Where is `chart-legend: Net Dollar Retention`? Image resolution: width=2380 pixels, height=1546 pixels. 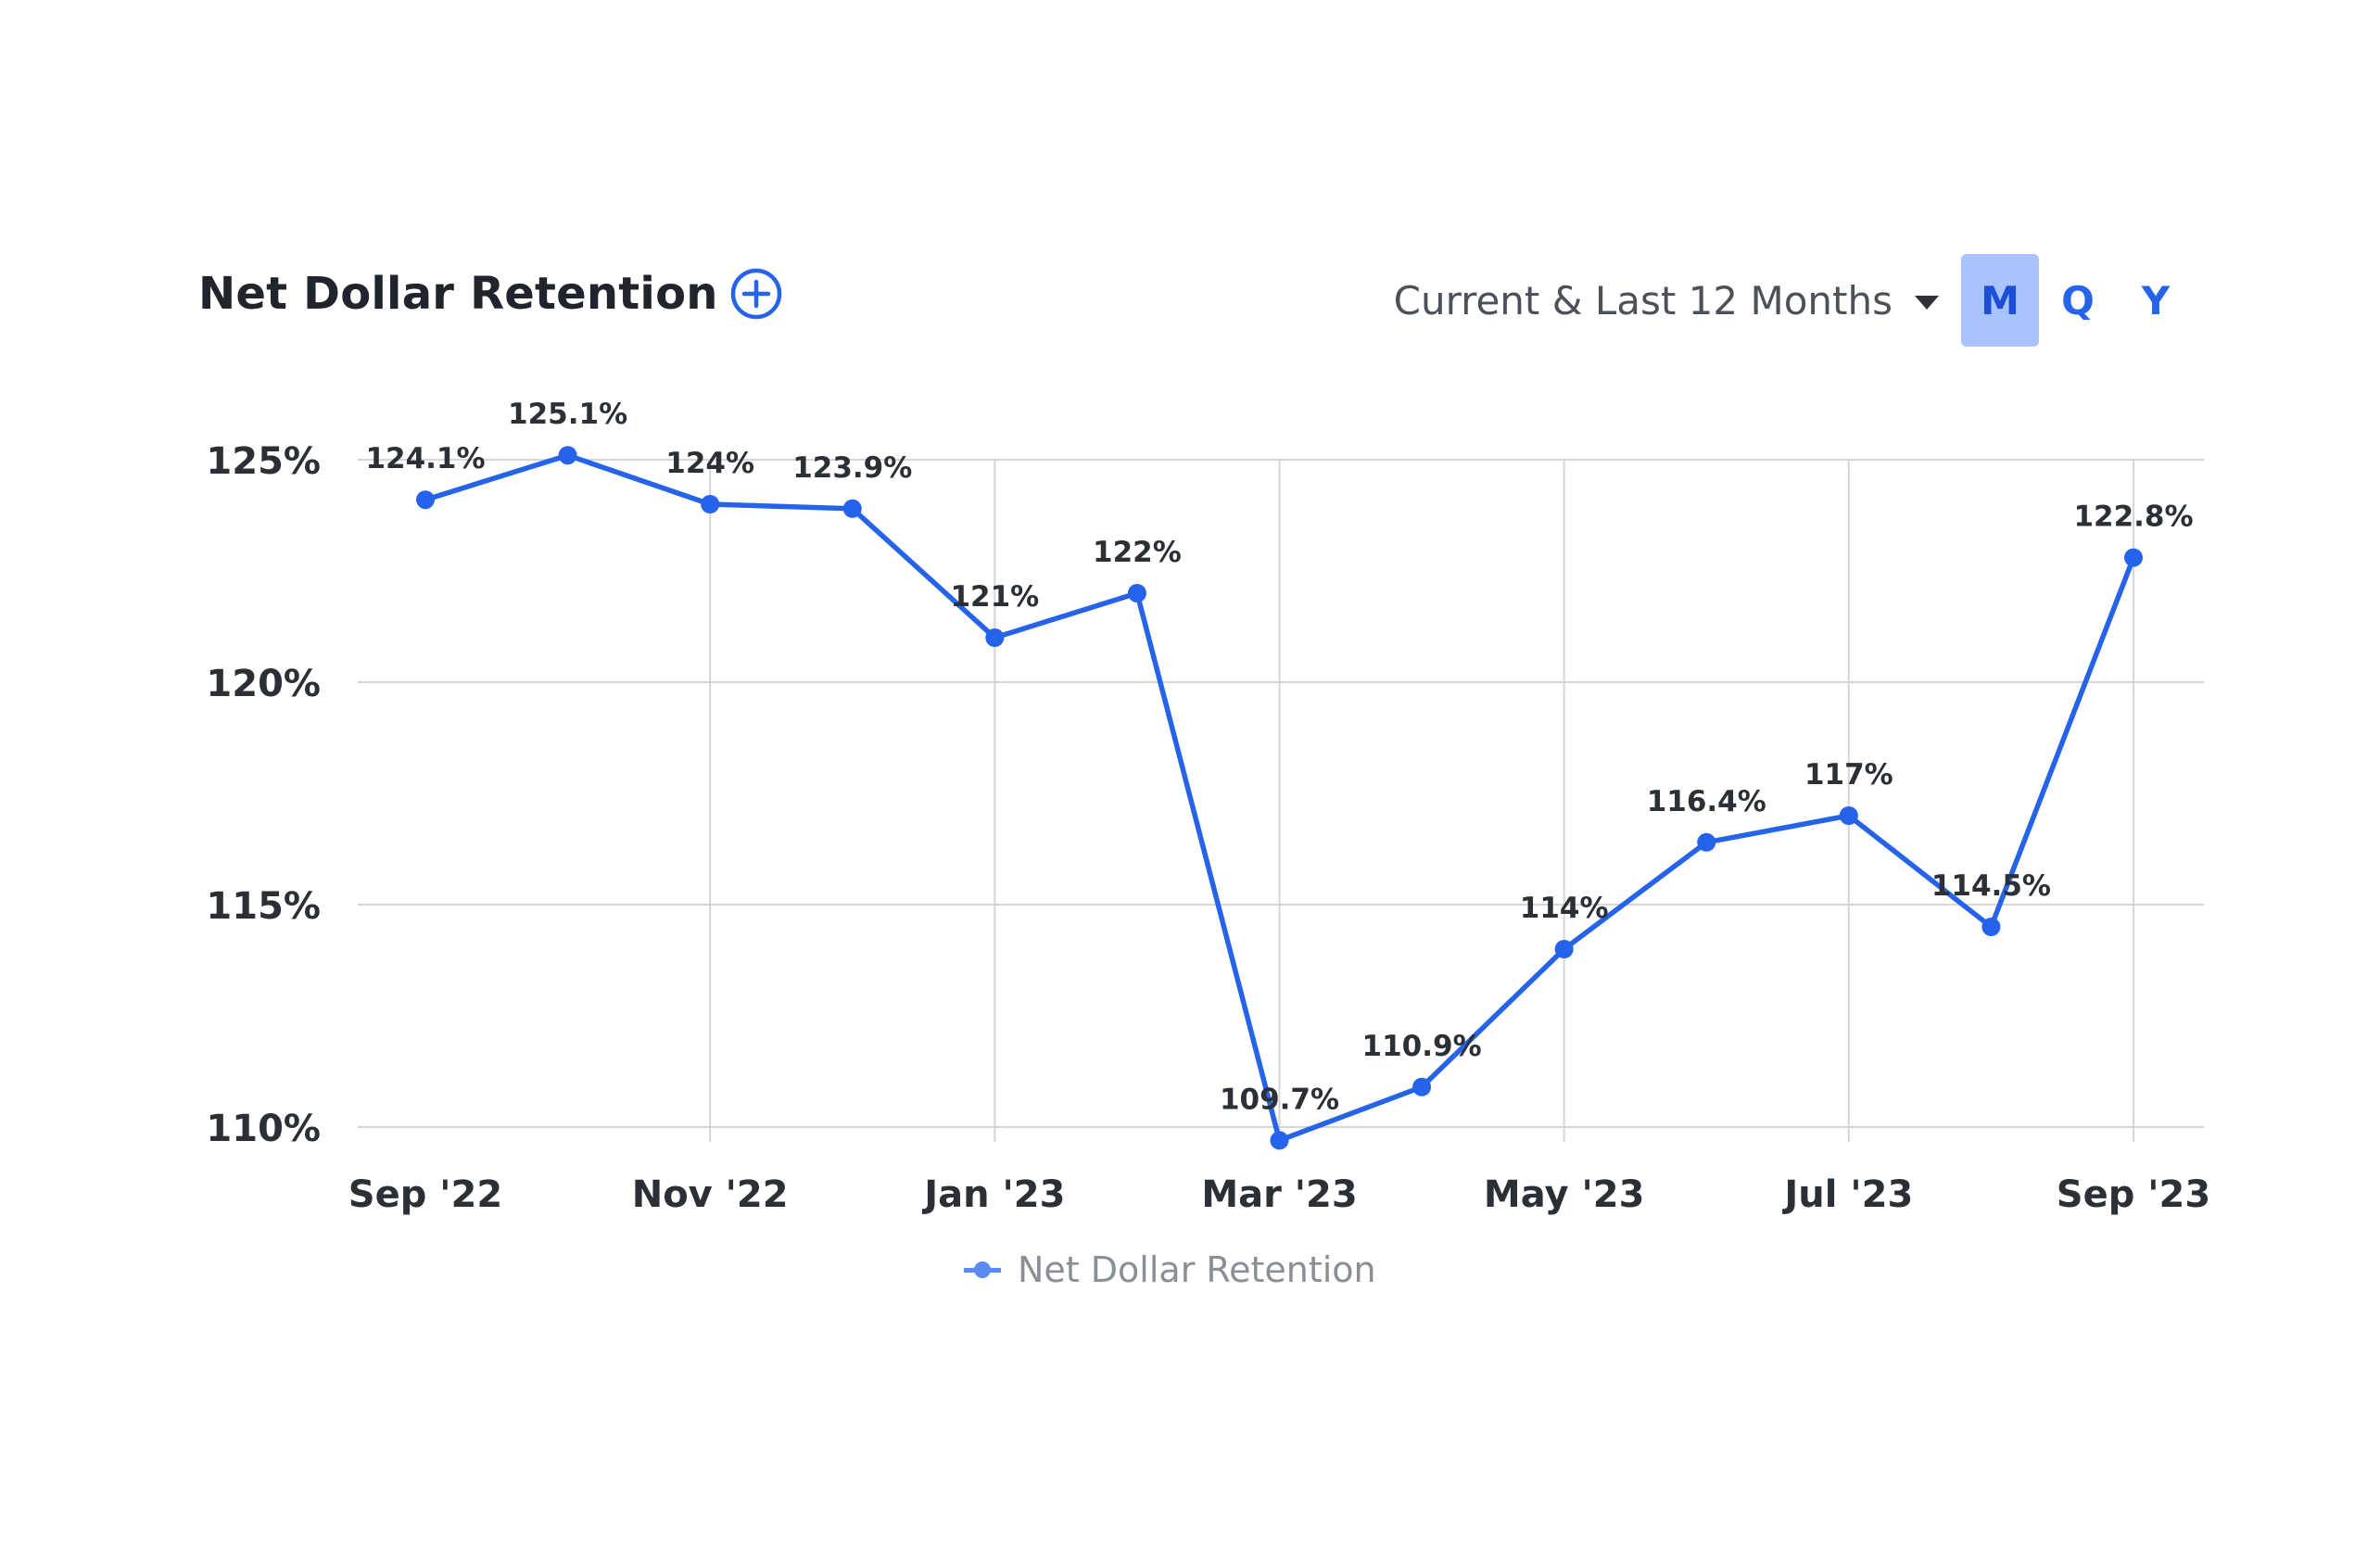 chart-legend: Net Dollar Retention is located at coordinates (1170, 1269).